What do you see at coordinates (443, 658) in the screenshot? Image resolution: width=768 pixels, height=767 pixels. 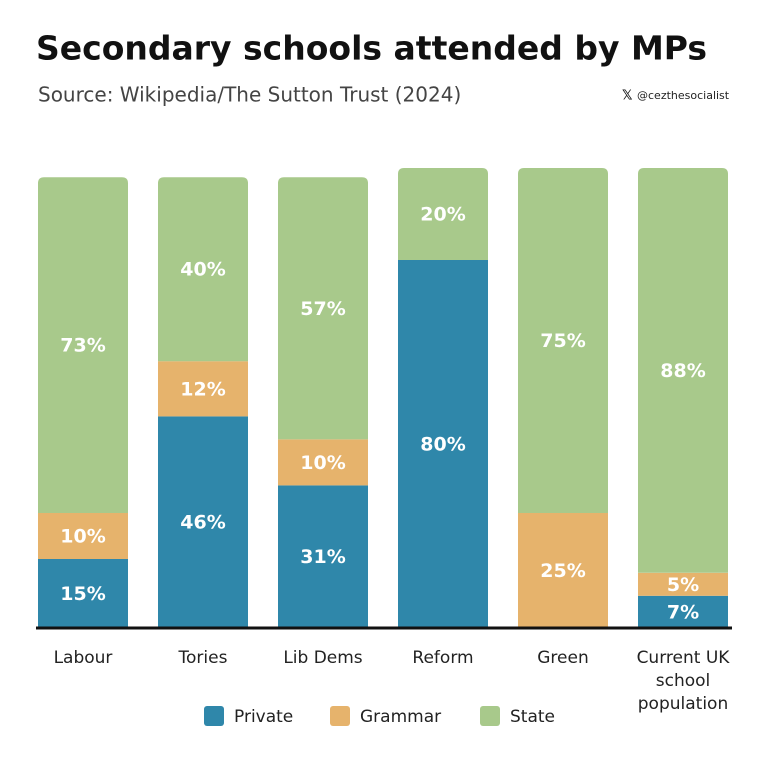 I see `x-tick-label: Reform` at bounding box center [443, 658].